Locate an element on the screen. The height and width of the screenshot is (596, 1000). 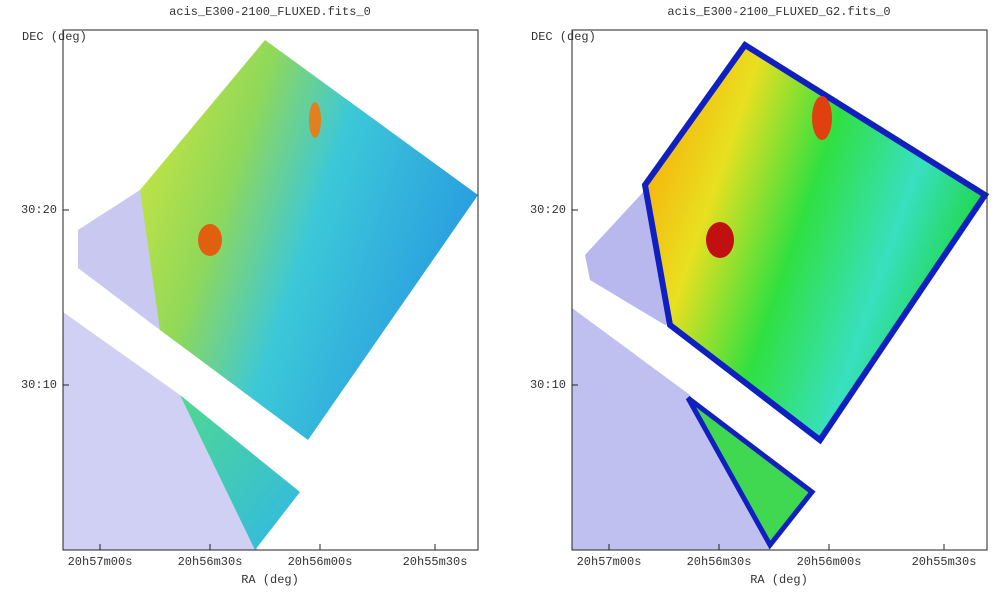
panel-title: acis_E300-2100_FLUXED_G2.fits_0 is located at coordinates (778, 12).